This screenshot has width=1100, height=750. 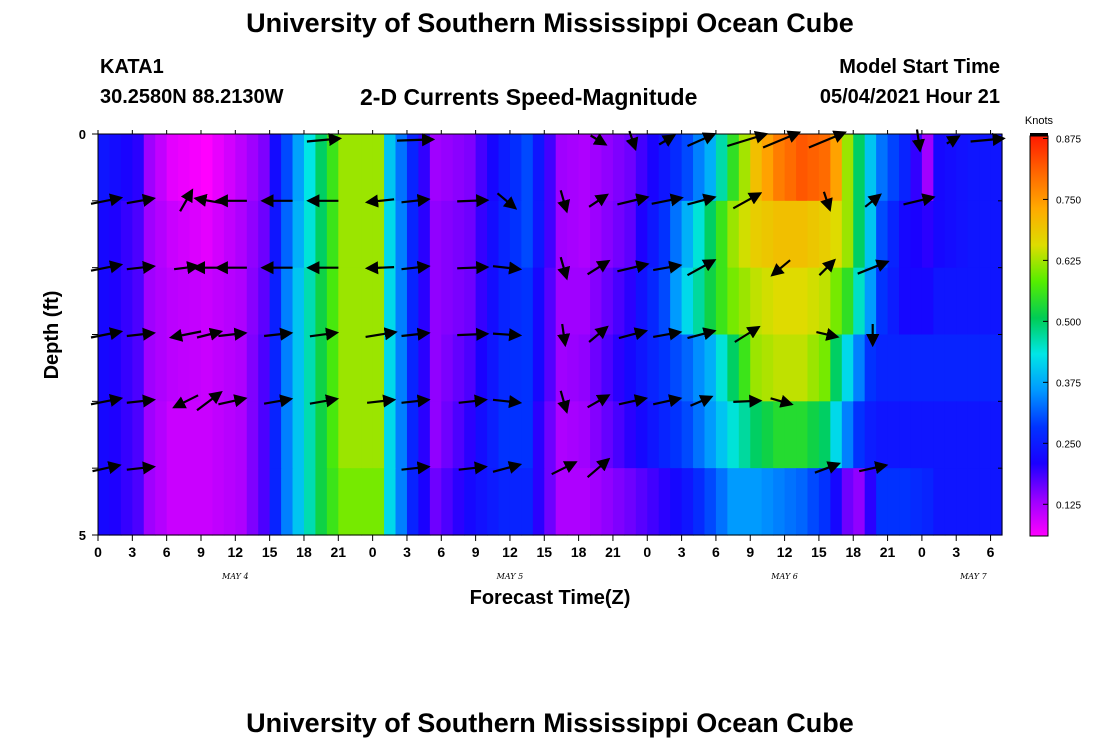 I want to click on colorbar-gradient, so click(x=1039, y=336).